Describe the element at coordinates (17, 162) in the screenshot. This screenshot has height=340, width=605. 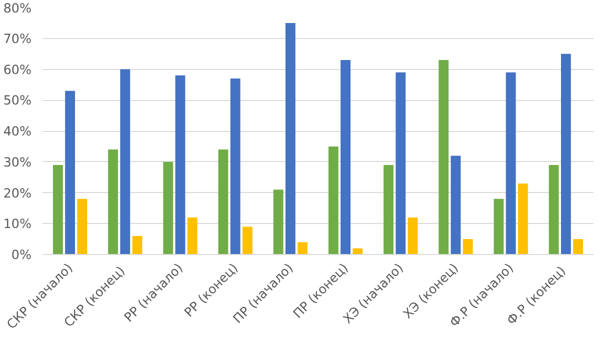
I see `y-tick-label: 30%` at that location.